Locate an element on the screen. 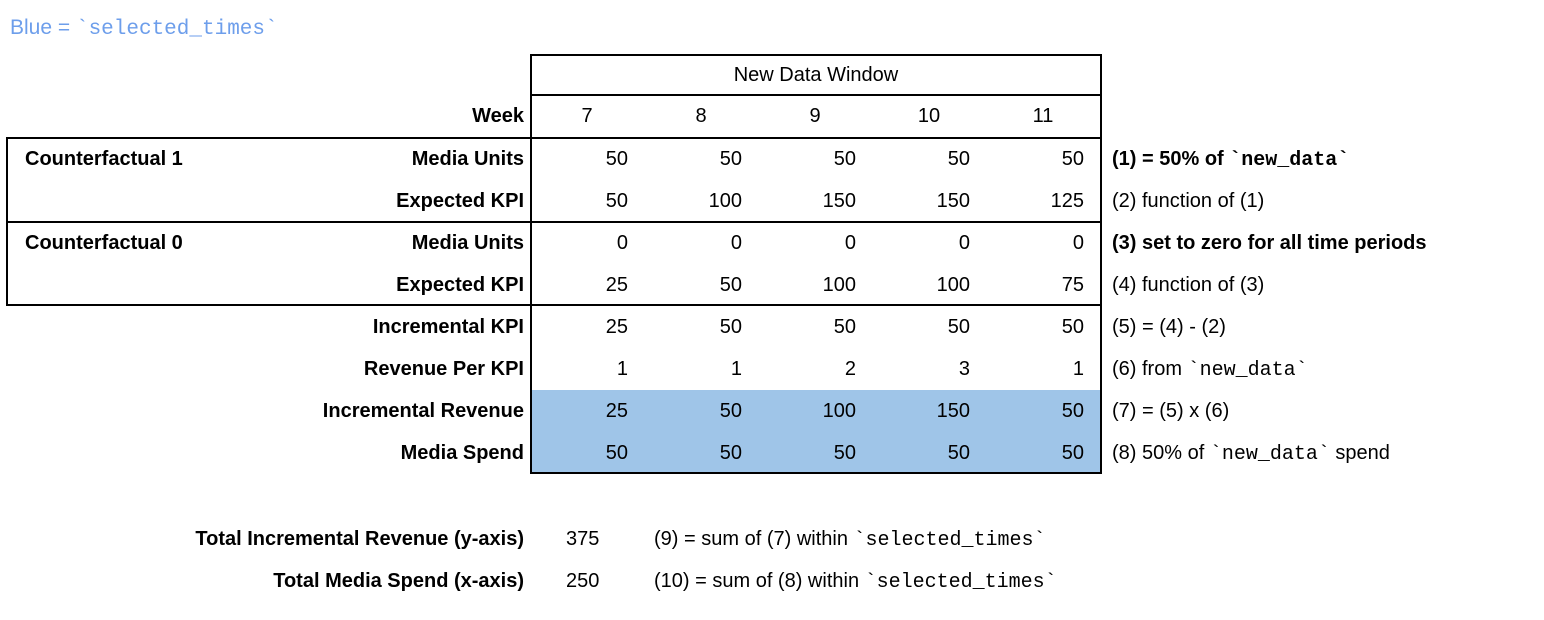 This screenshot has width=1544, height=620. row-label: Media Spend is located at coordinates (462, 453).